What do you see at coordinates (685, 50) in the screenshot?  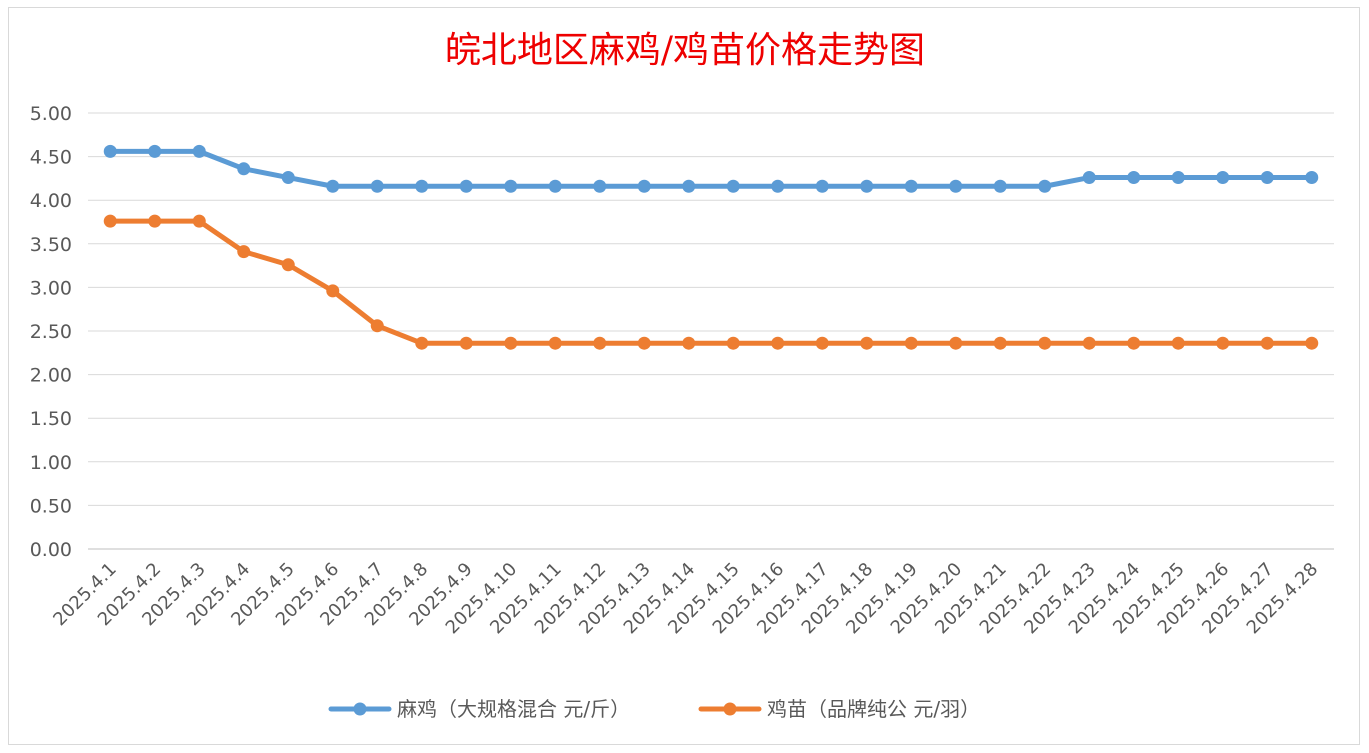 I see `chart-title: 皖北地区麻鸡/鸡苗价格走势图` at bounding box center [685, 50].